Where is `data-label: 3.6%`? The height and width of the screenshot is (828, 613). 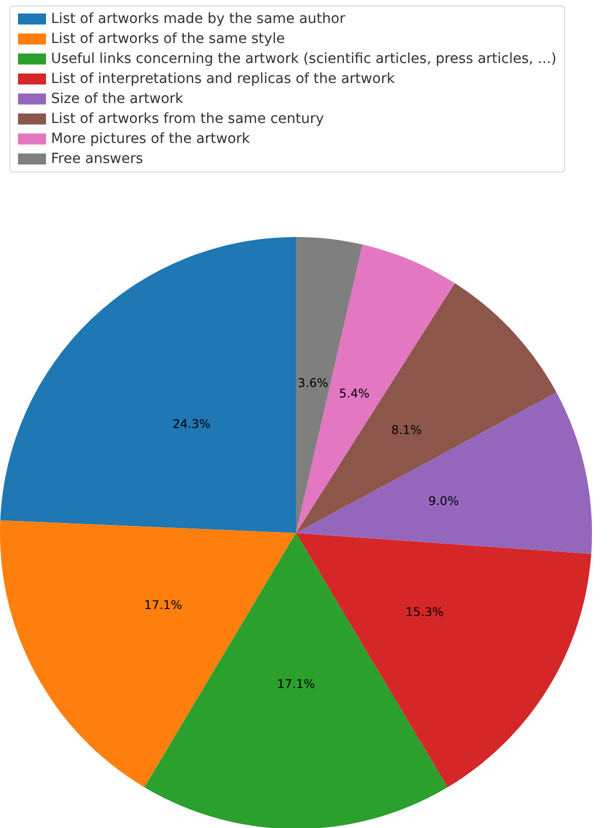
data-label: 3.6% is located at coordinates (313, 383).